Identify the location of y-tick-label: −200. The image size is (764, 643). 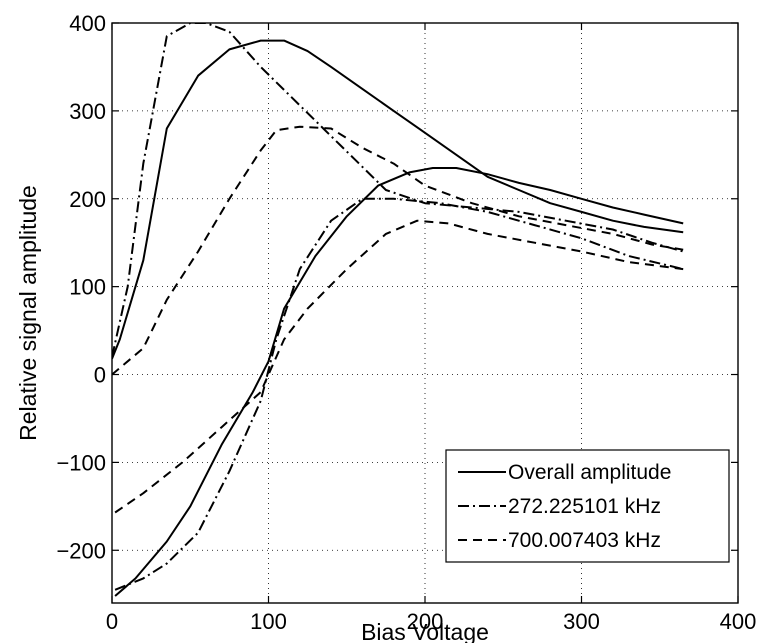
(81, 550).